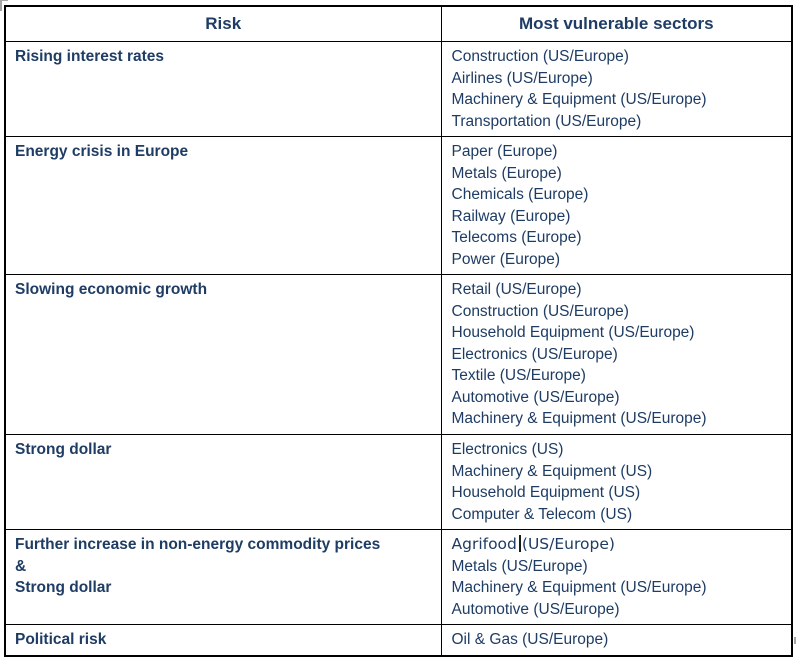  What do you see at coordinates (546, 492) in the screenshot?
I see `sector-item: Household Equipment (US)` at bounding box center [546, 492].